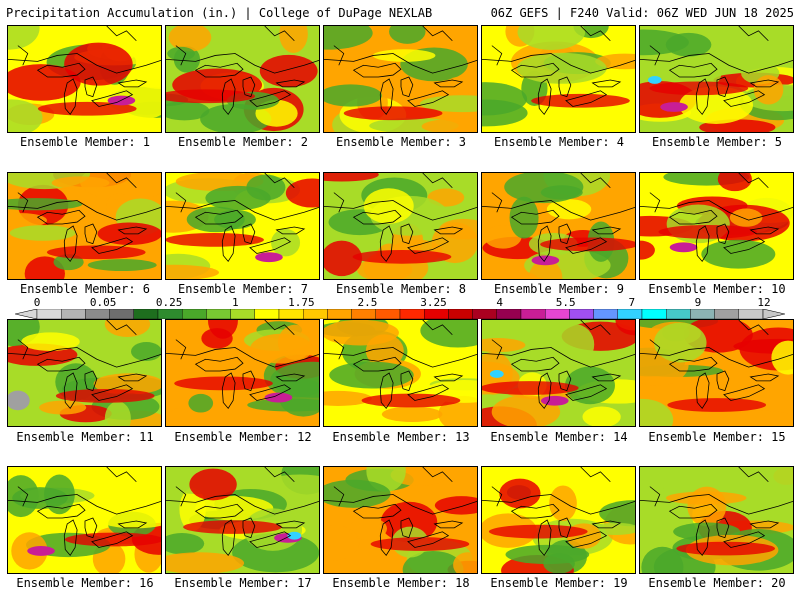  What do you see at coordinates (85, 437) in the screenshot?
I see `panel-label: Ensemble Member: 11` at bounding box center [85, 437].